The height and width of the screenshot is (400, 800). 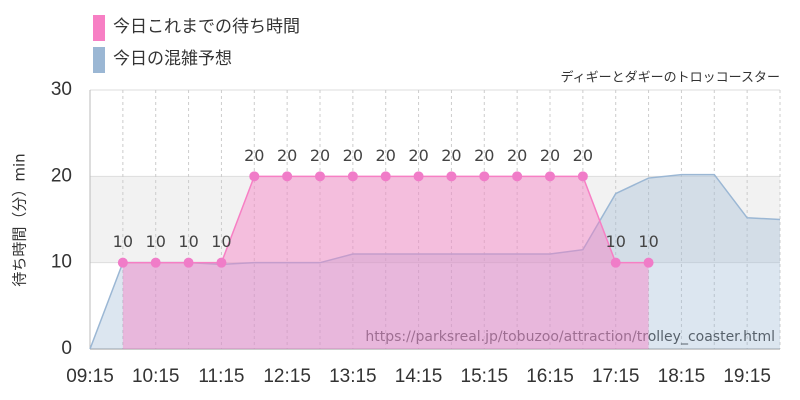 I want to click on x-tick-label: 15:15, so click(x=485, y=376).